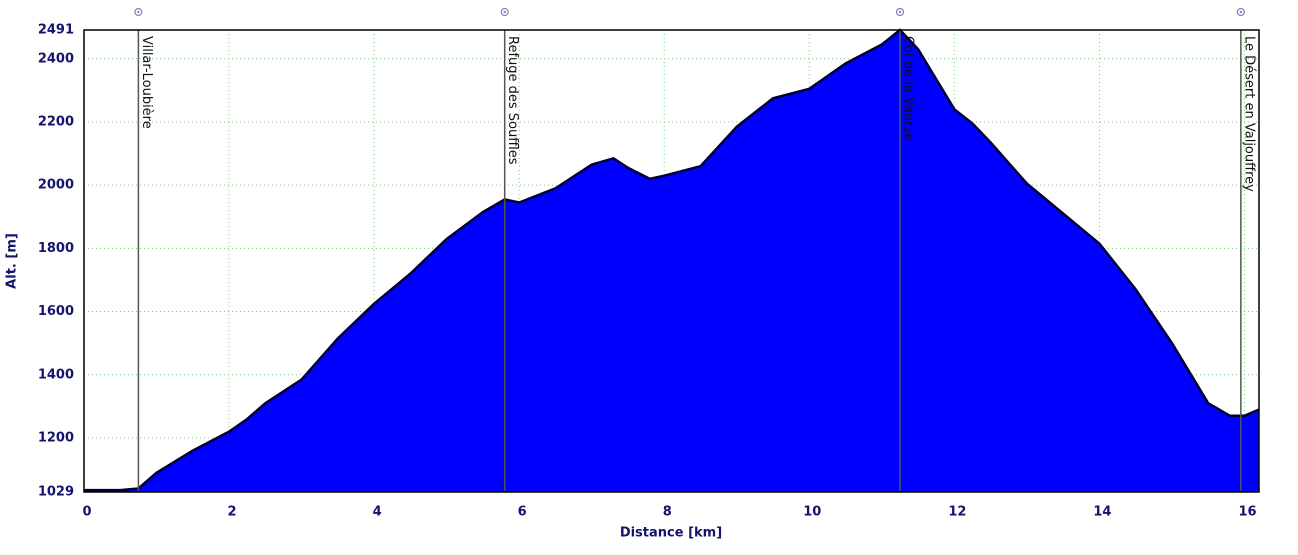  What do you see at coordinates (907, 88) in the screenshot?
I see `waypoint-label: Col de la Vaurze` at bounding box center [907, 88].